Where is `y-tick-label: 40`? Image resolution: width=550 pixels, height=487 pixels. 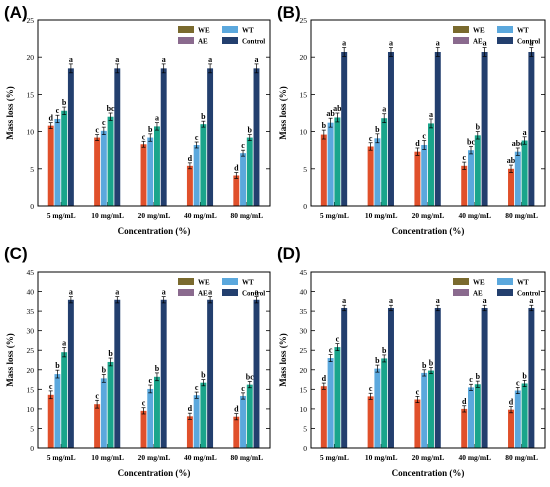
y-tick-label: 40 is located at coordinates (304, 292).